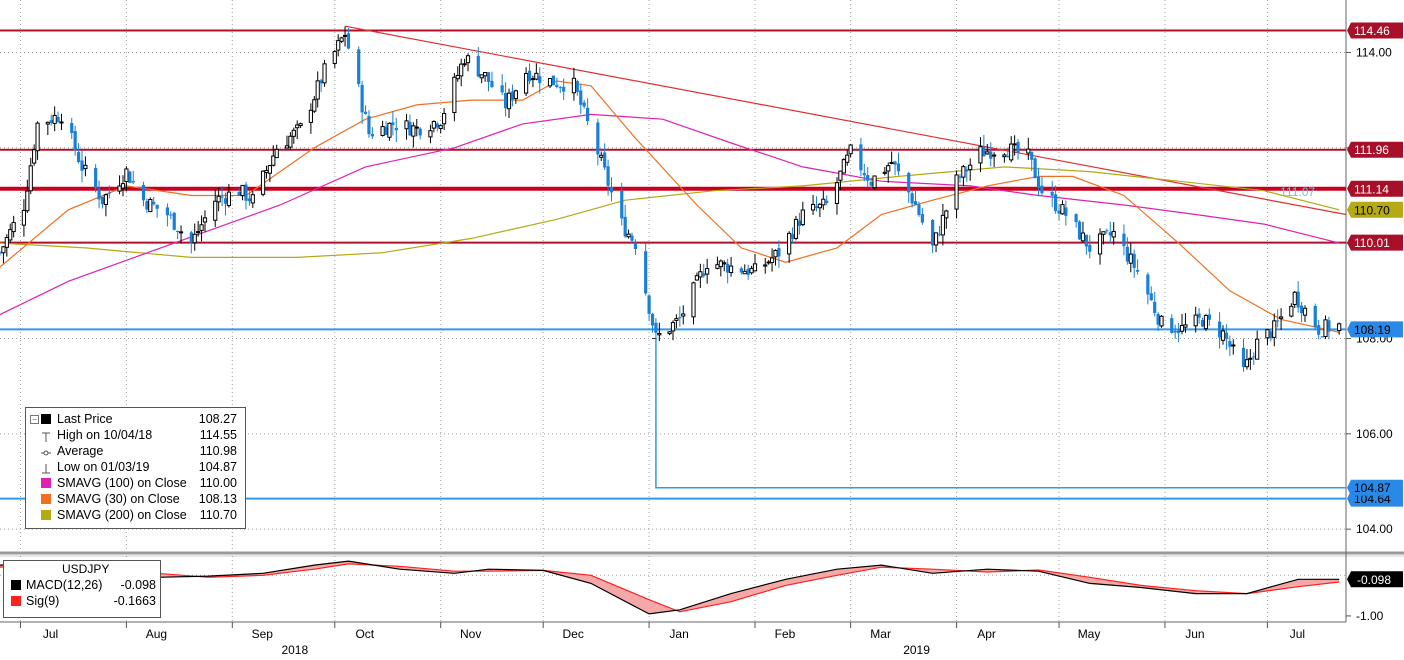 The image size is (1404, 660). I want to click on legend-value: 114.55, so click(218, 435).